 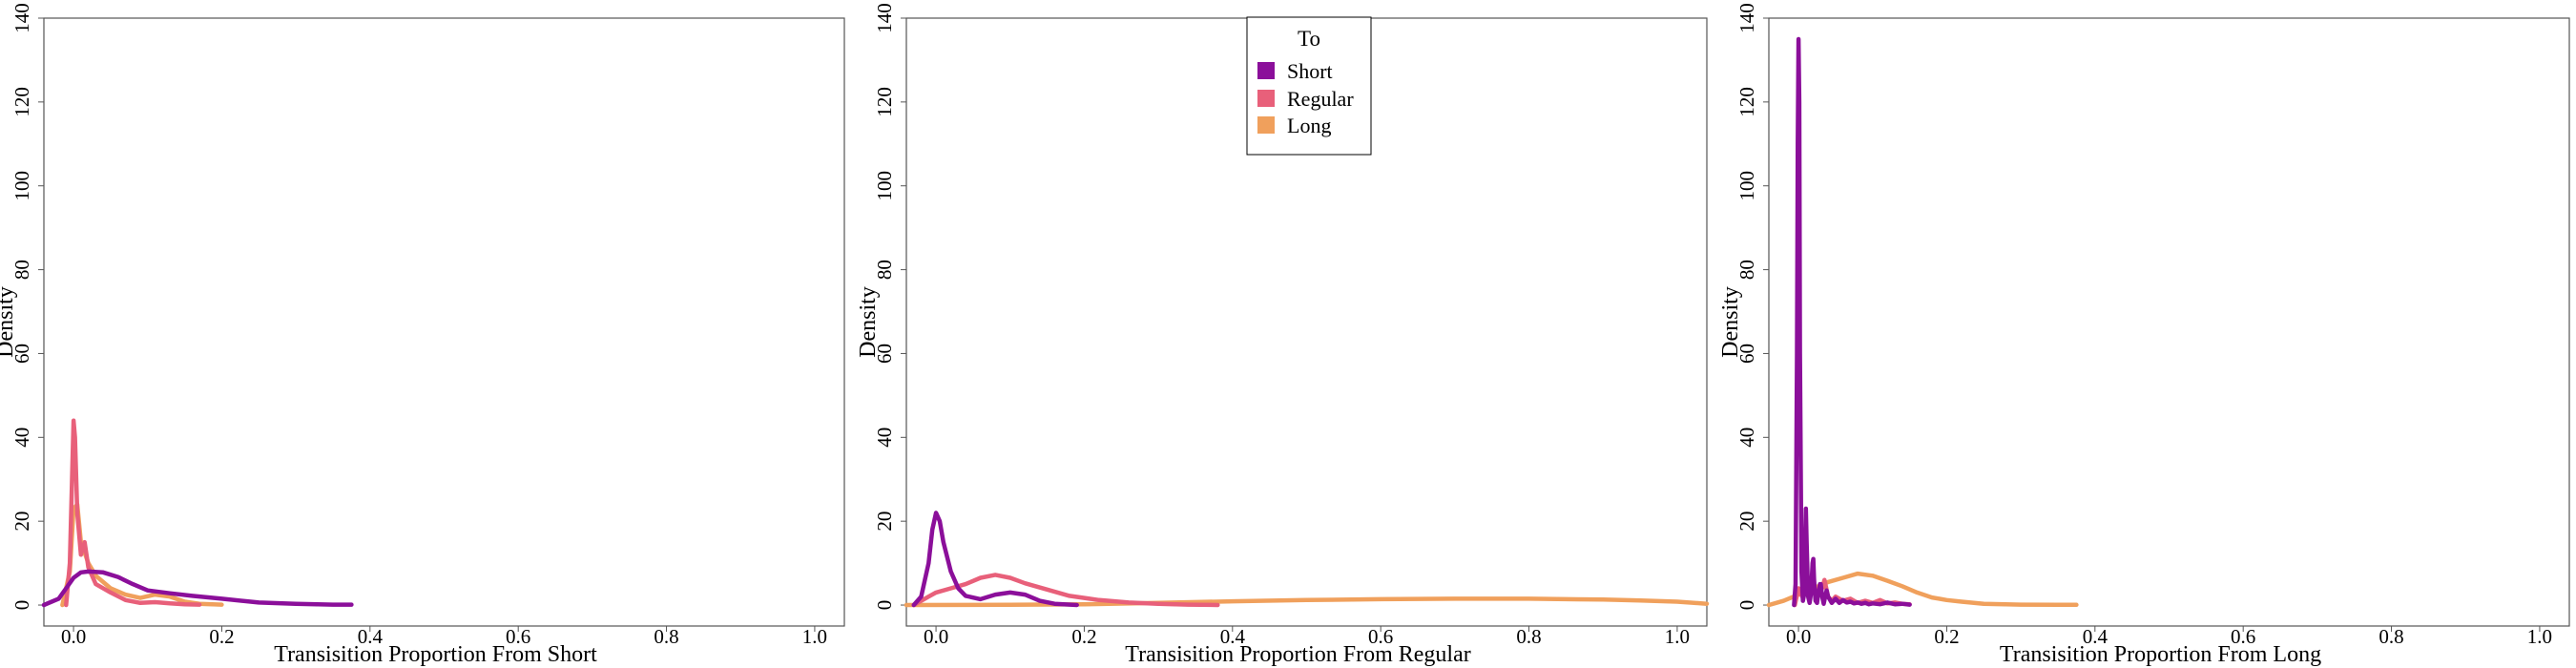 I want to click on y-tick-label-short: 60, so click(x=21, y=354).